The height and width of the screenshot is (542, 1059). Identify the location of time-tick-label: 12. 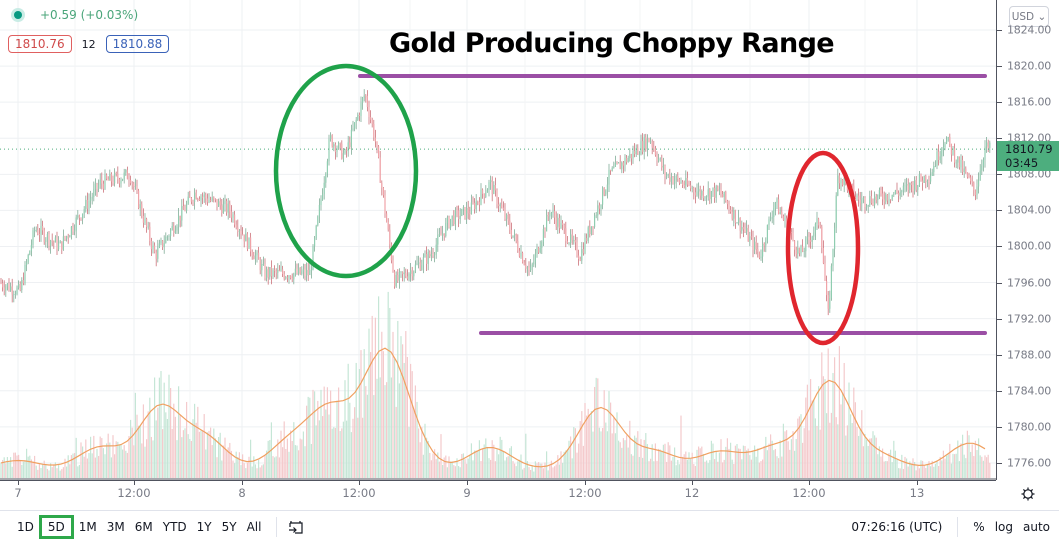
(692, 493).